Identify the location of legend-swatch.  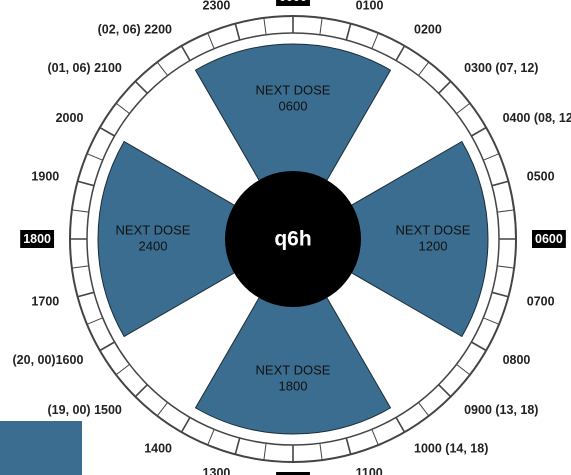
(41, 448).